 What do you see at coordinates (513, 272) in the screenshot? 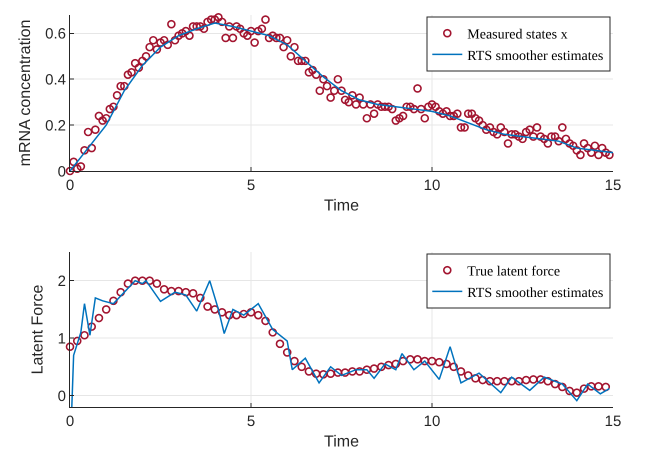
I see `legend-label: True latent force` at bounding box center [513, 272].